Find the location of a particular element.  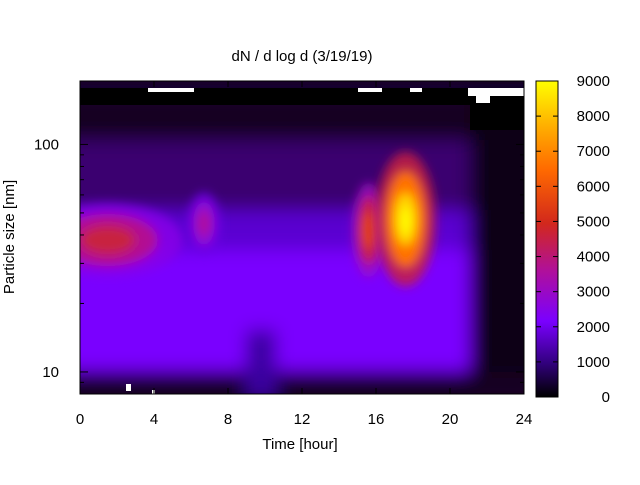

colorbar-tick-label: 0 is located at coordinates (606, 397).